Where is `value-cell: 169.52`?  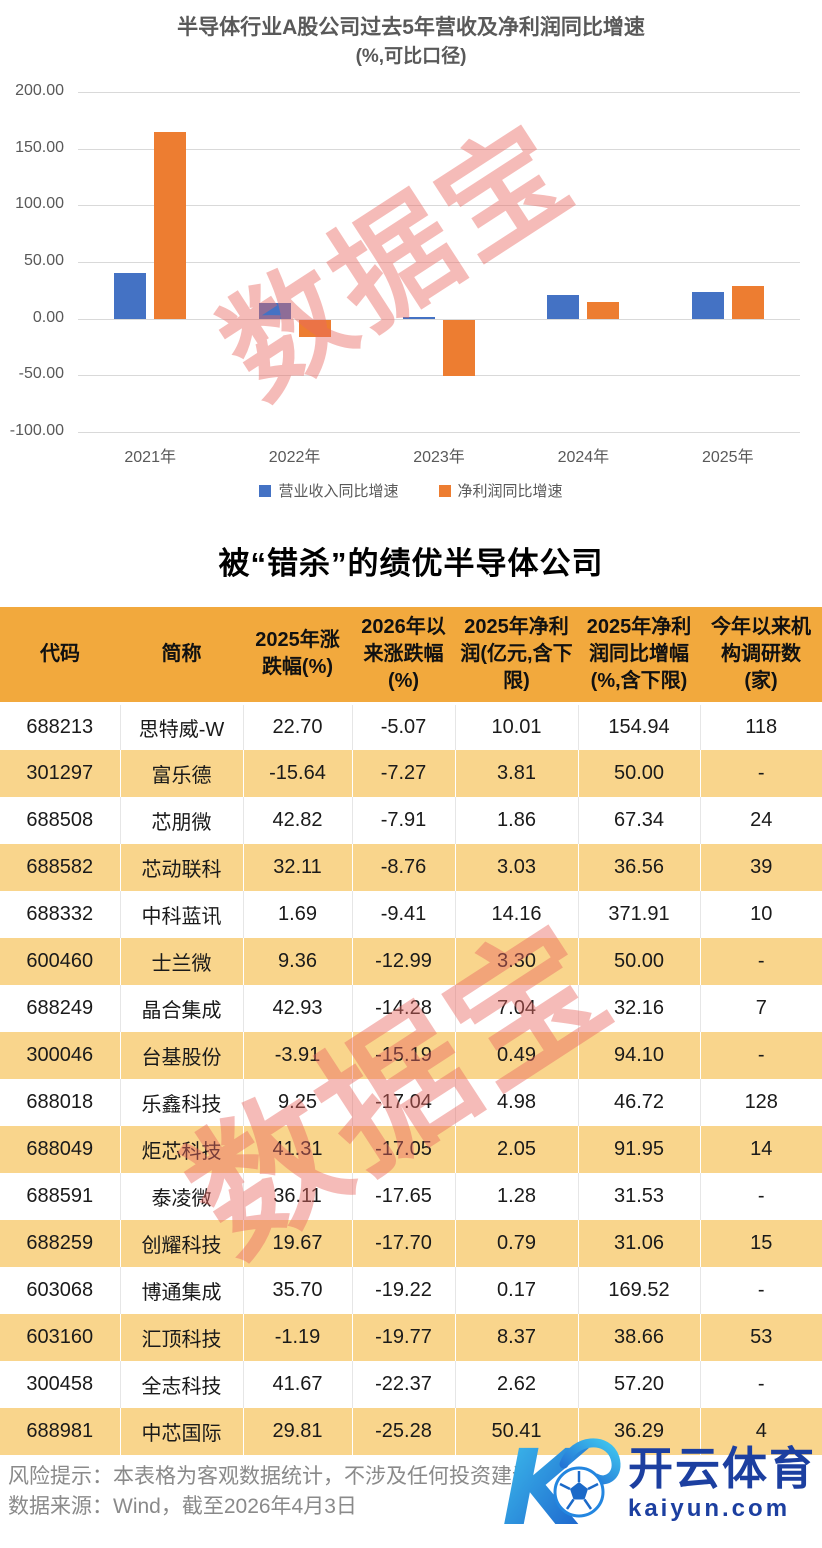 value-cell: 169.52 is located at coordinates (639, 1290).